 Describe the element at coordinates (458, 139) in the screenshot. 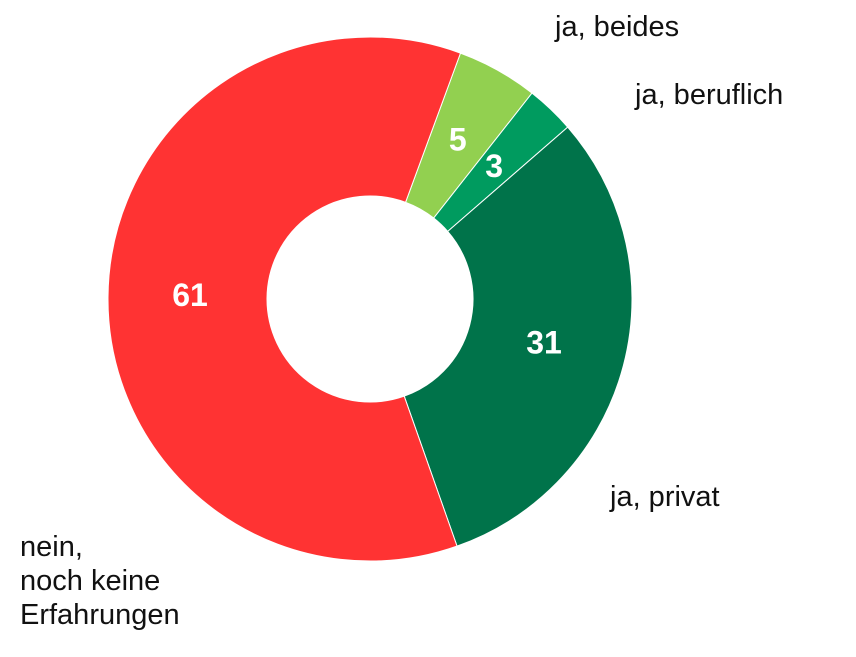

I see `data-label: 5` at that location.